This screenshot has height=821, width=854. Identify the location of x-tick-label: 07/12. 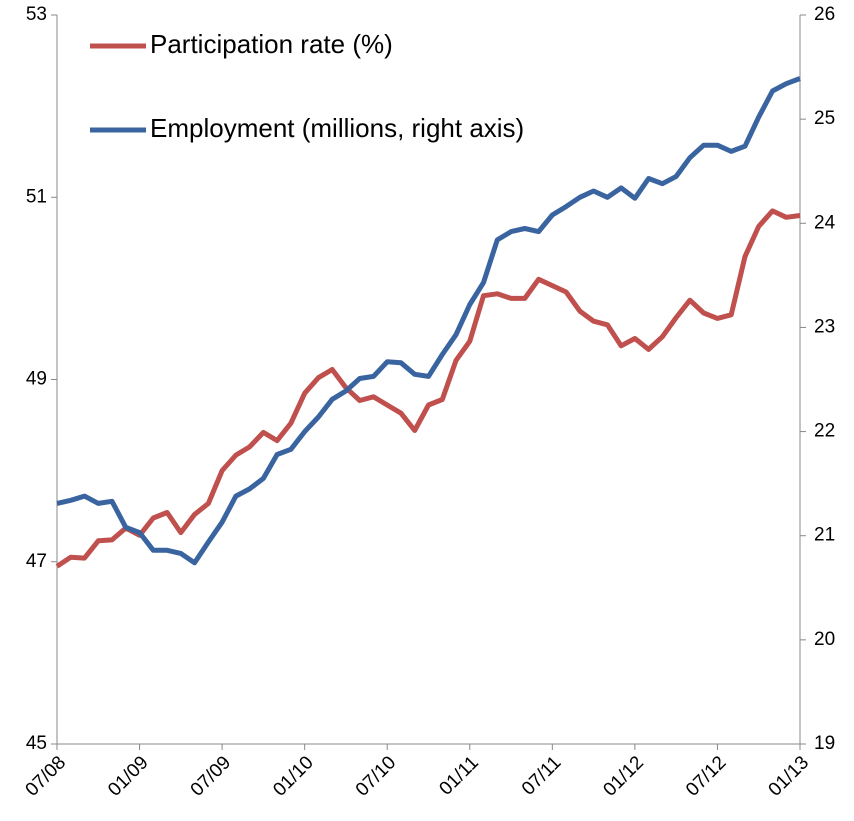
(706, 776).